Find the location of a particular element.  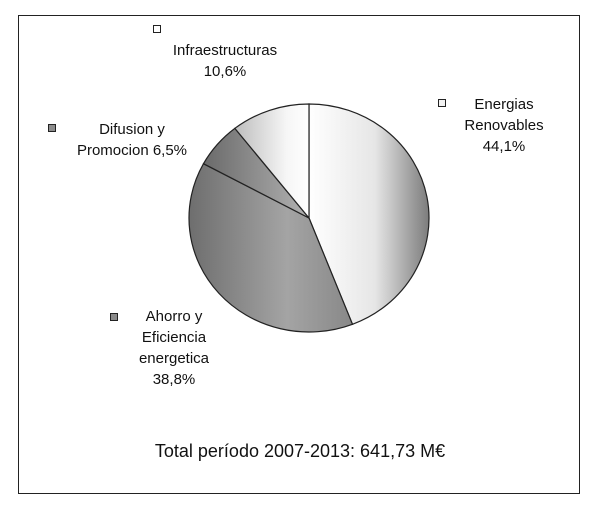

slice-label-energias: Energias Renovables 44,1% is located at coordinates (504, 125).